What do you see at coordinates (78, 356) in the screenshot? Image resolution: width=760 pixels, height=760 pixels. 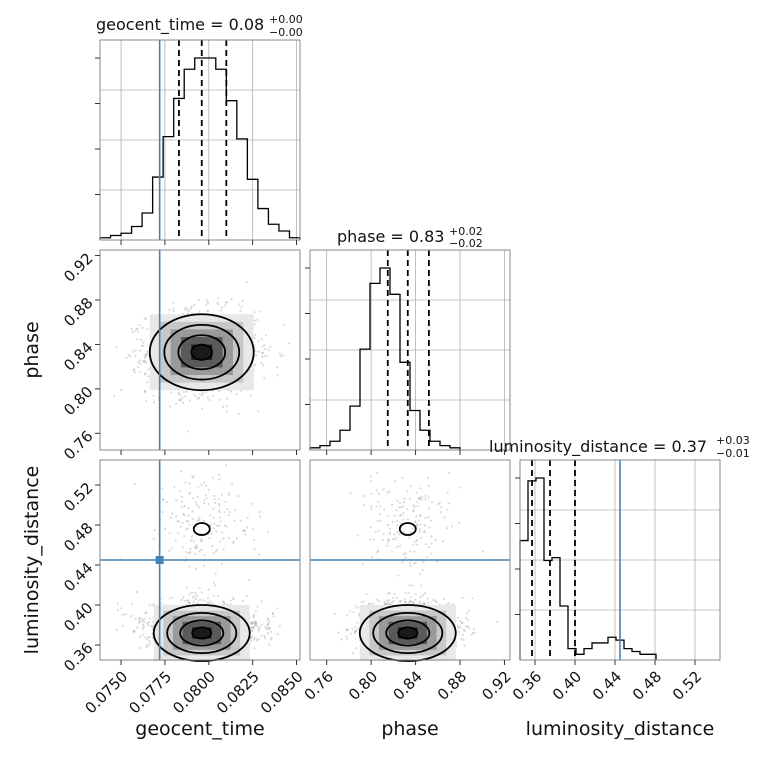 I see `y-tick-label: 0.84` at bounding box center [78, 356].